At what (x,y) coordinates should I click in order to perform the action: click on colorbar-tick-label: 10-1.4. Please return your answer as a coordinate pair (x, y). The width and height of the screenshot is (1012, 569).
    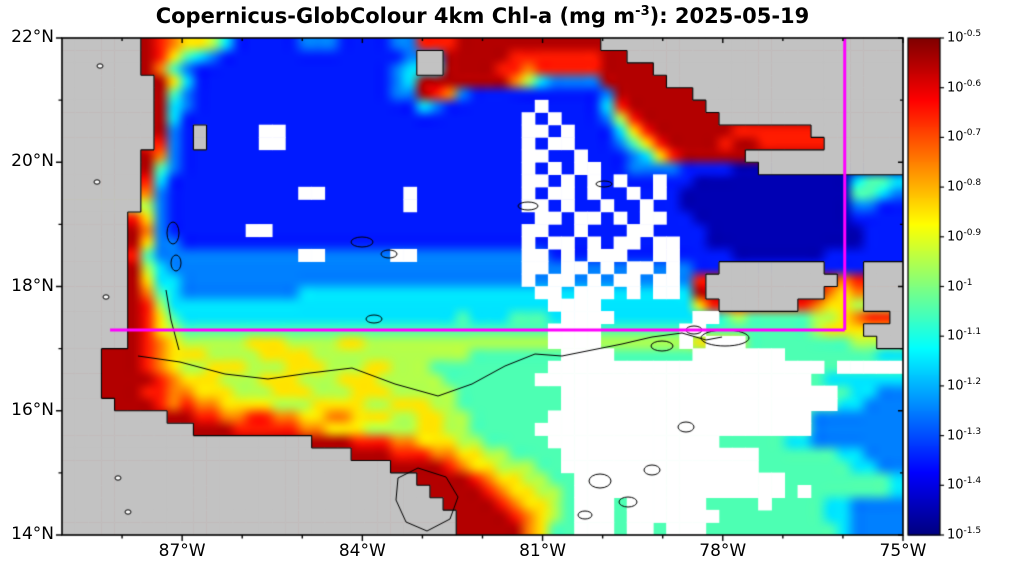
    Looking at the image, I should click on (964, 484).